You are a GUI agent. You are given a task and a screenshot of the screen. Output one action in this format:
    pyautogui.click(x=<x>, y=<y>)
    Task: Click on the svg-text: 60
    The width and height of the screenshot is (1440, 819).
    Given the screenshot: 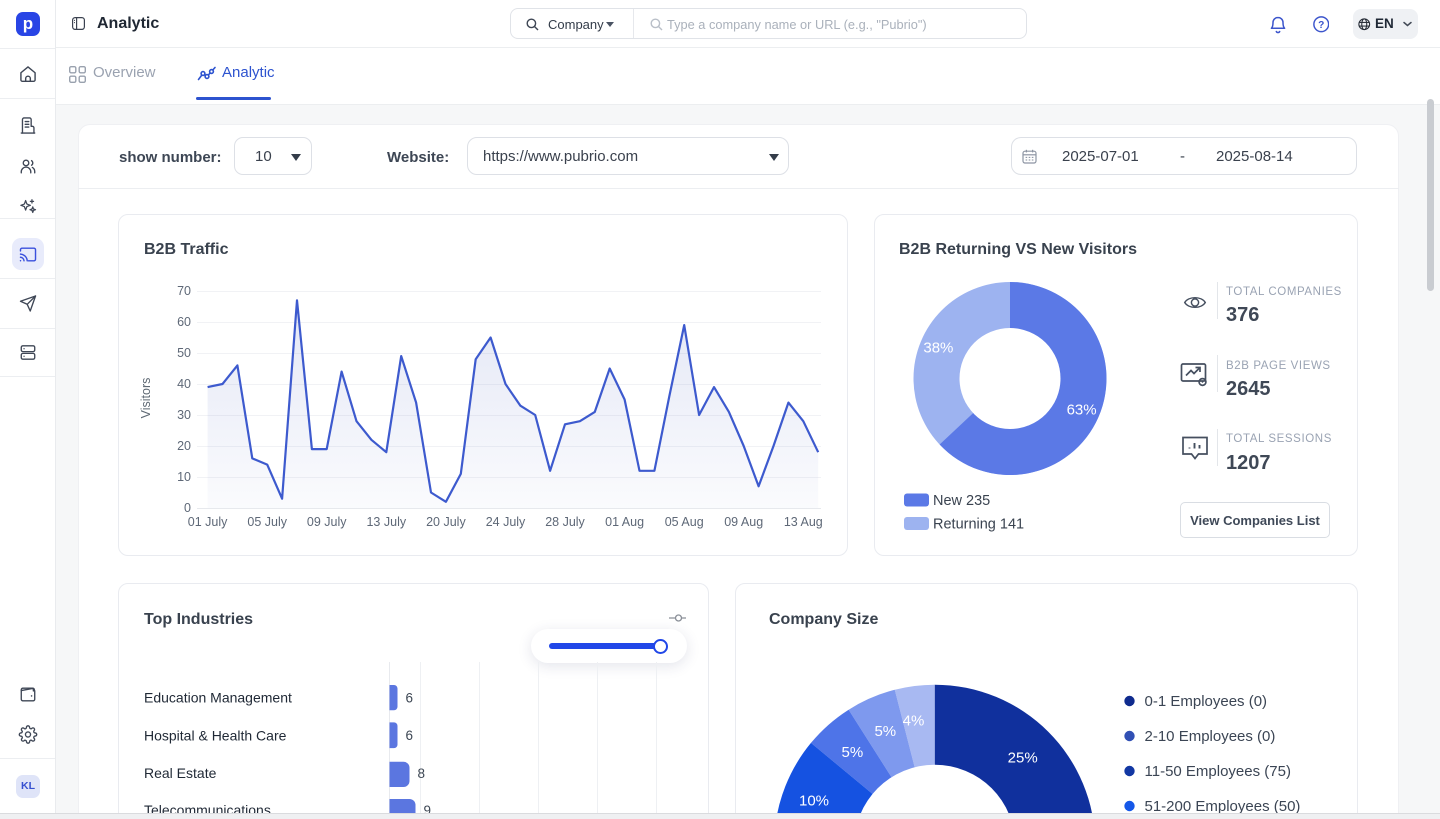 What is the action you would take?
    pyautogui.click(x=184, y=322)
    